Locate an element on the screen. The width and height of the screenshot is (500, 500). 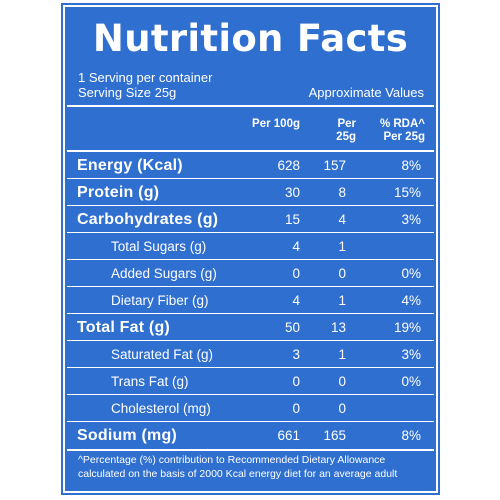
table-row: Trans Fat (g) 0 0 0% is located at coordinates (250, 381).